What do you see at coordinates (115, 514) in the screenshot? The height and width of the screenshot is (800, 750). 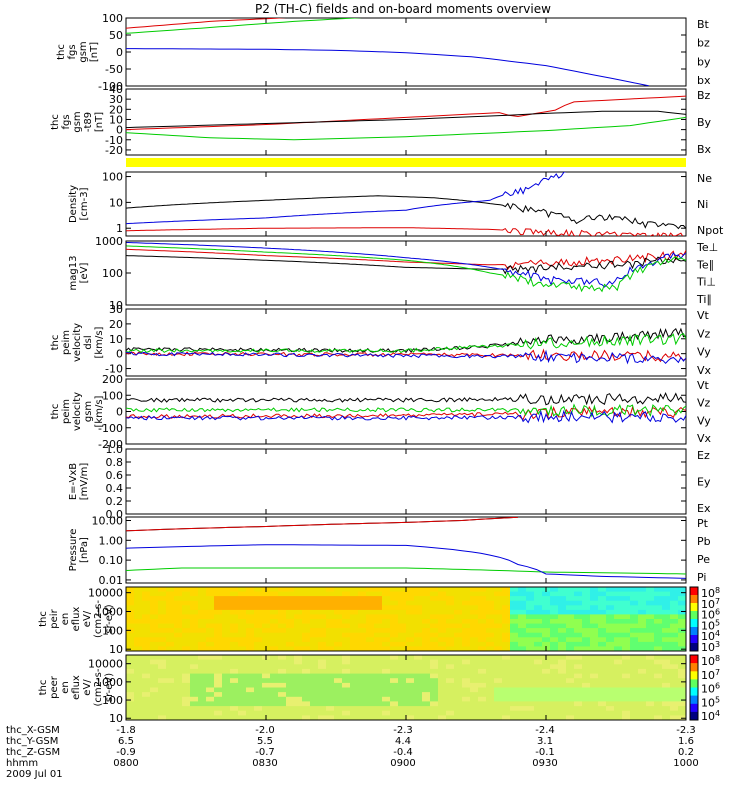 I see `y-tick-label: 0.0` at bounding box center [115, 514].